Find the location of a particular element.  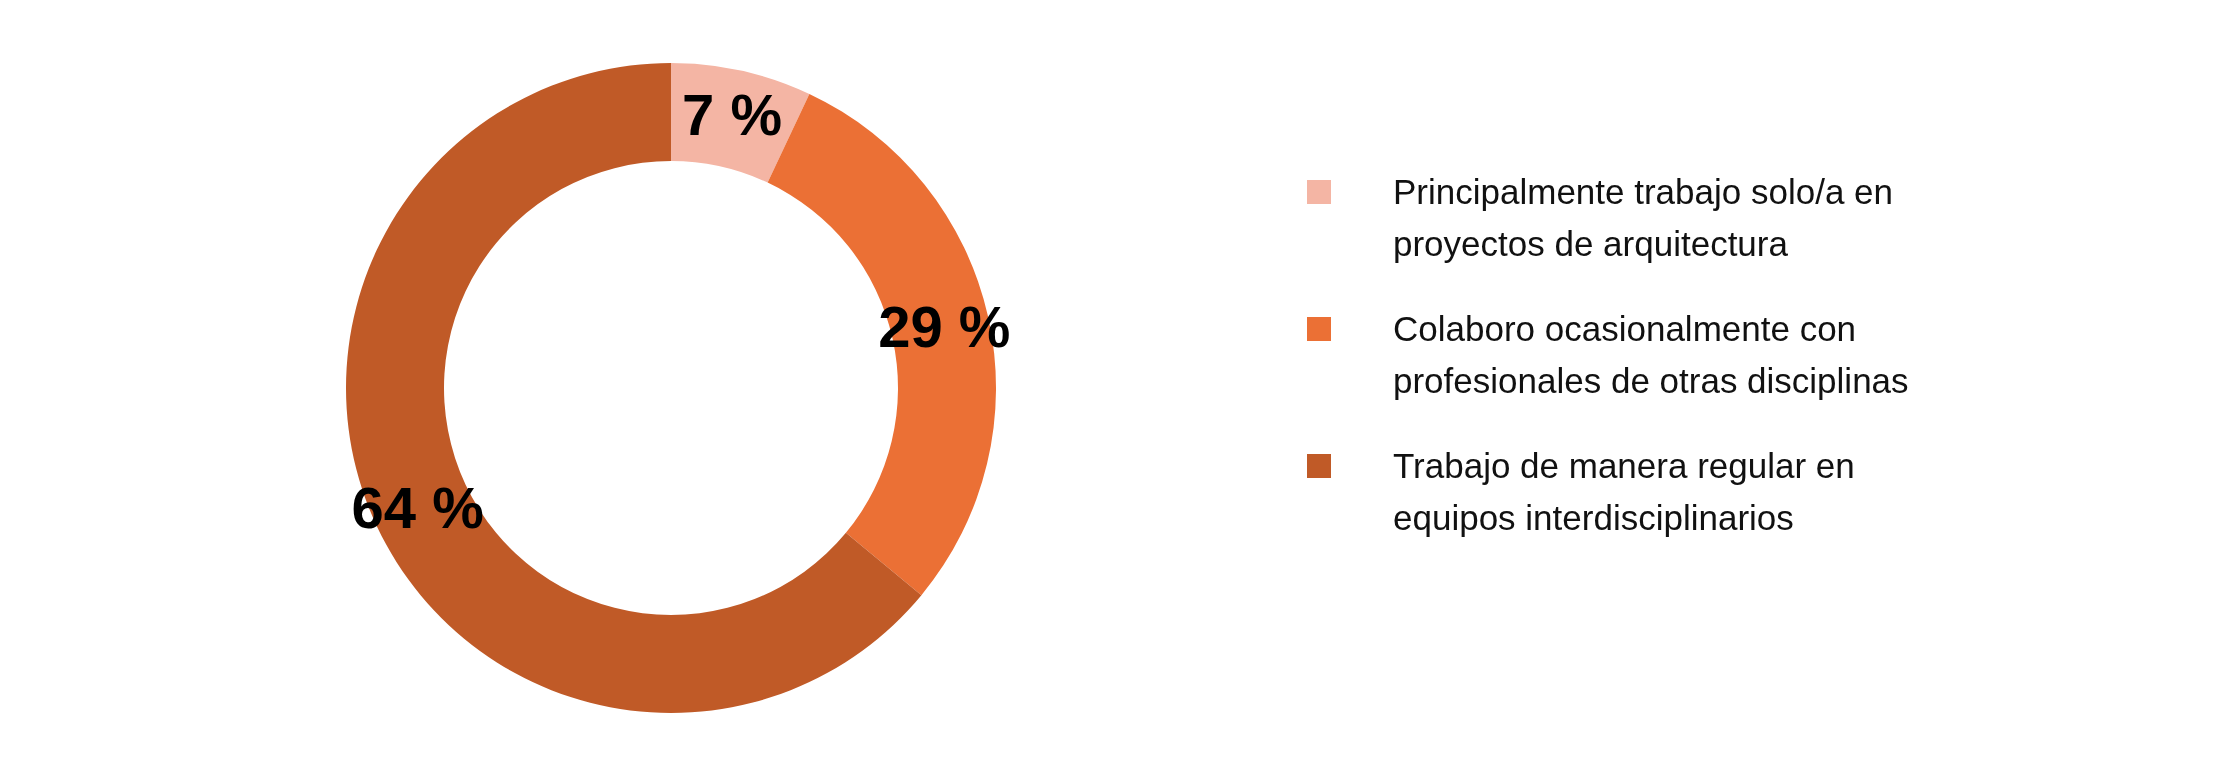

legend-label: Colaboro ocasionalmente con profesionales de otras disciplinas is located at coordinates (1651, 355).